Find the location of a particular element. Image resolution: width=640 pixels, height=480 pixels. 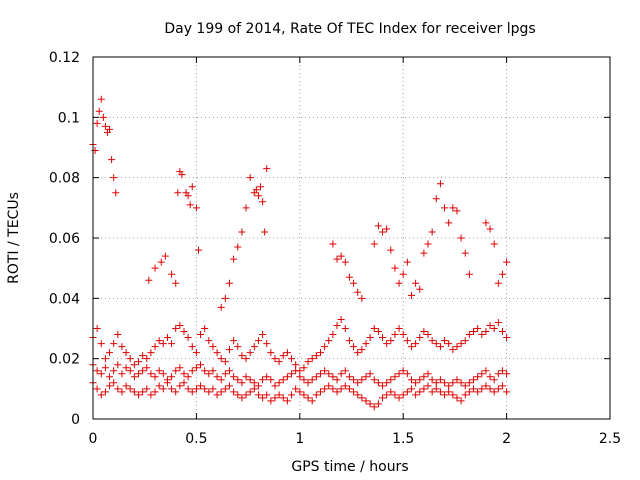

x-tick-label: 2 is located at coordinates (506, 439).